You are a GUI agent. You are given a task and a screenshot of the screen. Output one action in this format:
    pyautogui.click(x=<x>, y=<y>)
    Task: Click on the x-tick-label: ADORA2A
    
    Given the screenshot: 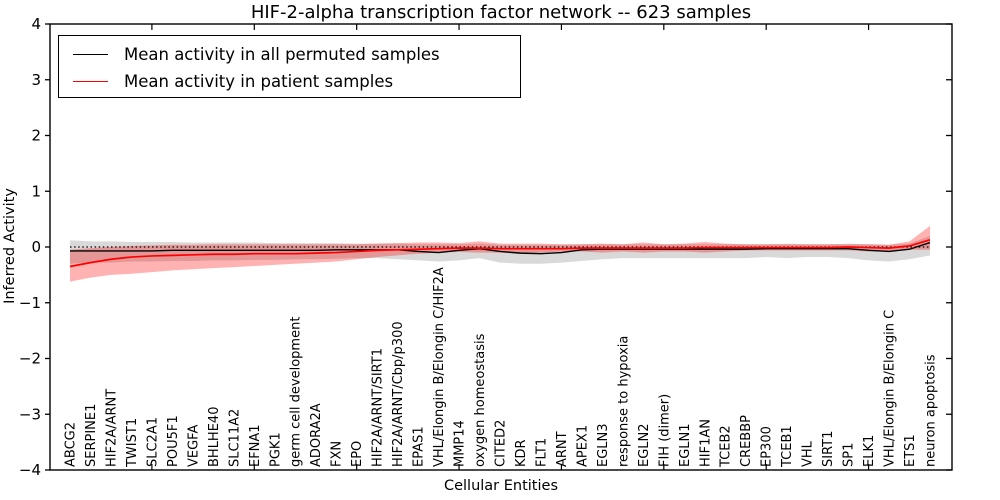 What is the action you would take?
    pyautogui.click(x=316, y=435)
    